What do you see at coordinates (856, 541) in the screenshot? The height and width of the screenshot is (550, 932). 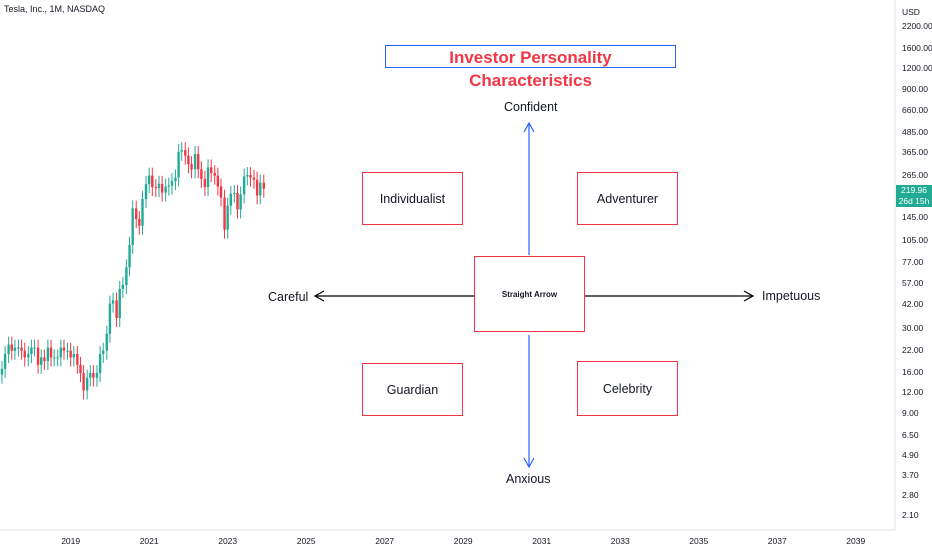 I see `time-tick-label: 2039` at bounding box center [856, 541].